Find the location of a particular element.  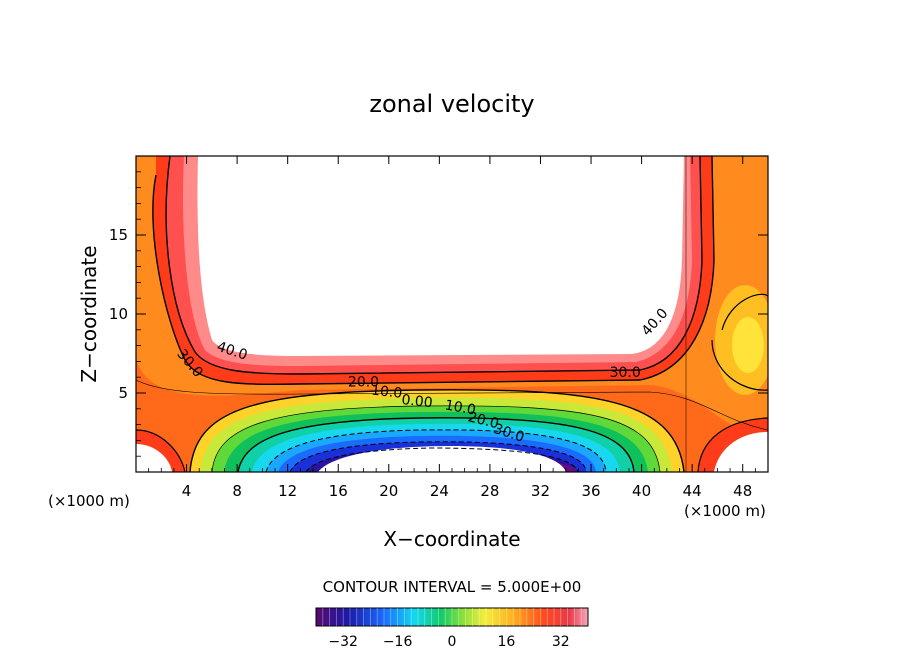

colorbar-tick-label: −16 is located at coordinates (398, 642).